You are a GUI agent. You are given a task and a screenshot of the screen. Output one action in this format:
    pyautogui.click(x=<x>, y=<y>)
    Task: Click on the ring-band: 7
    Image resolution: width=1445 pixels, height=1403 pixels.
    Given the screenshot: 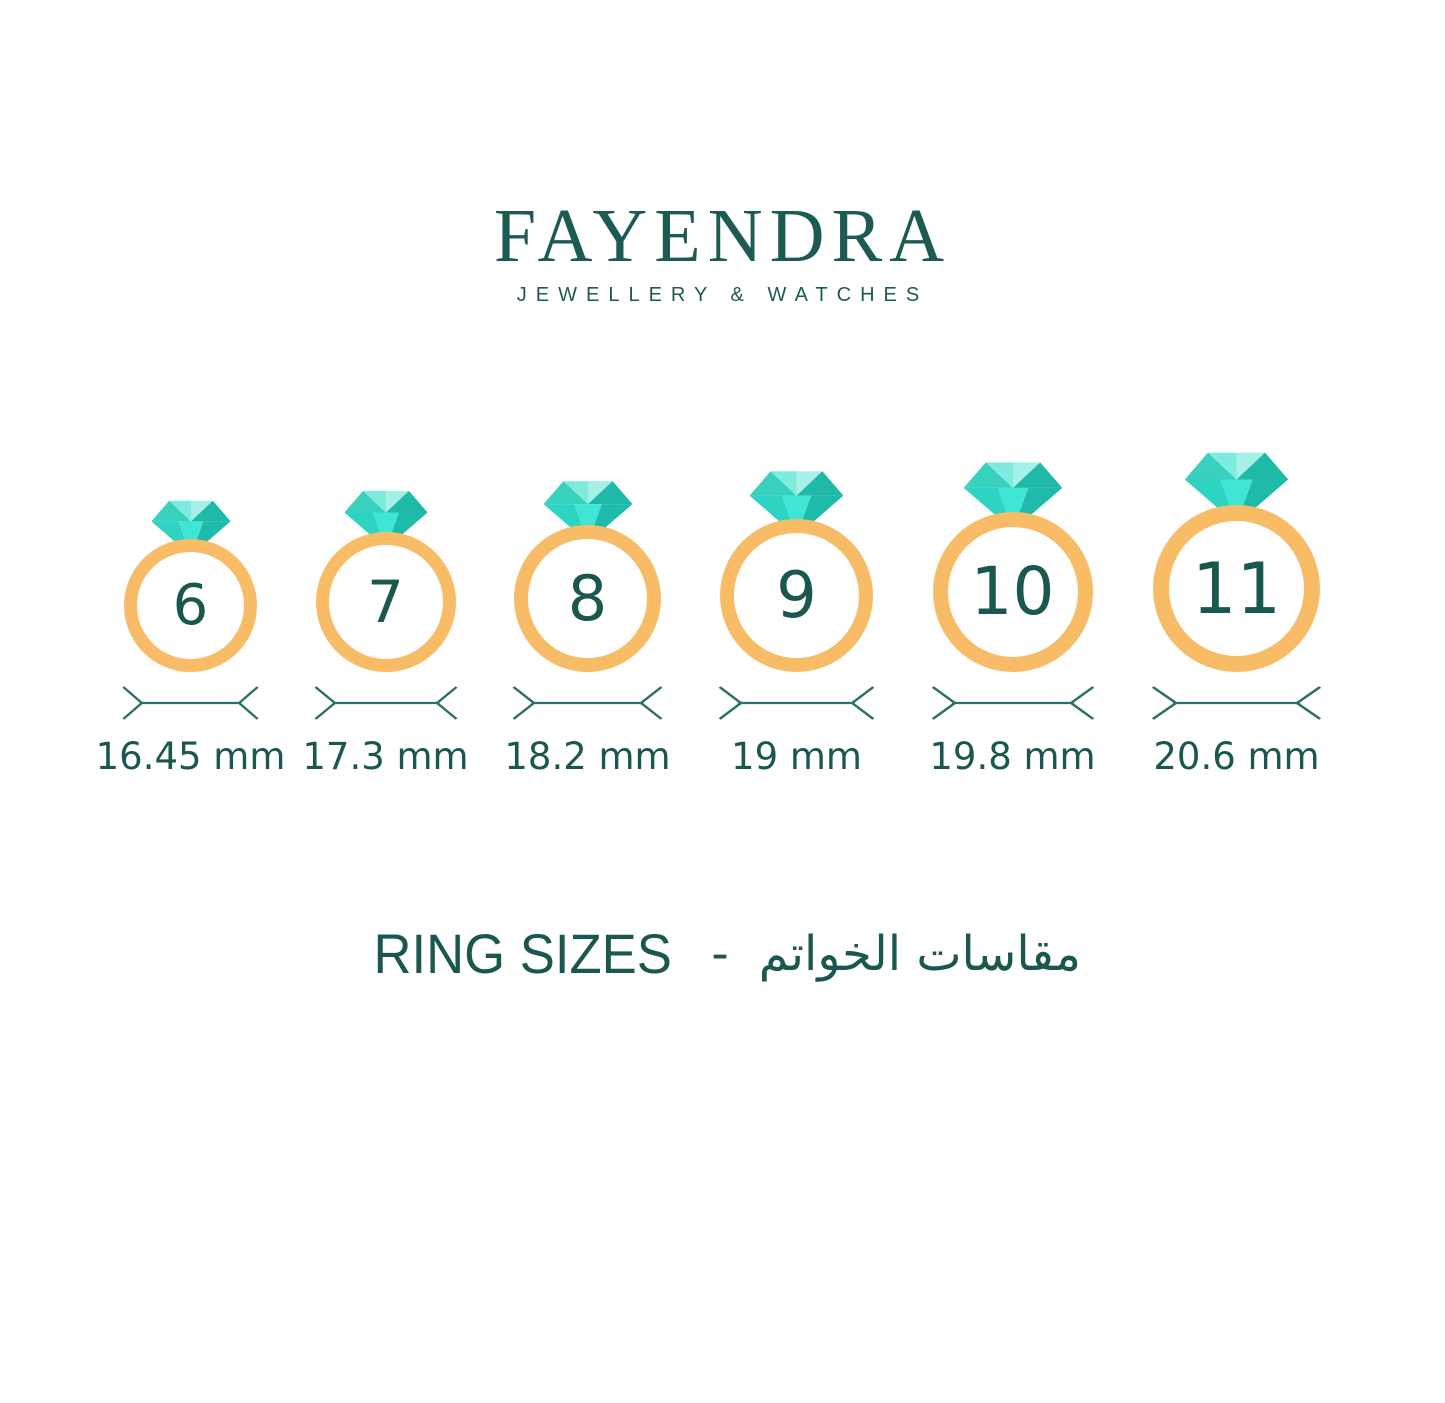 What is the action you would take?
    pyautogui.click(x=385, y=602)
    